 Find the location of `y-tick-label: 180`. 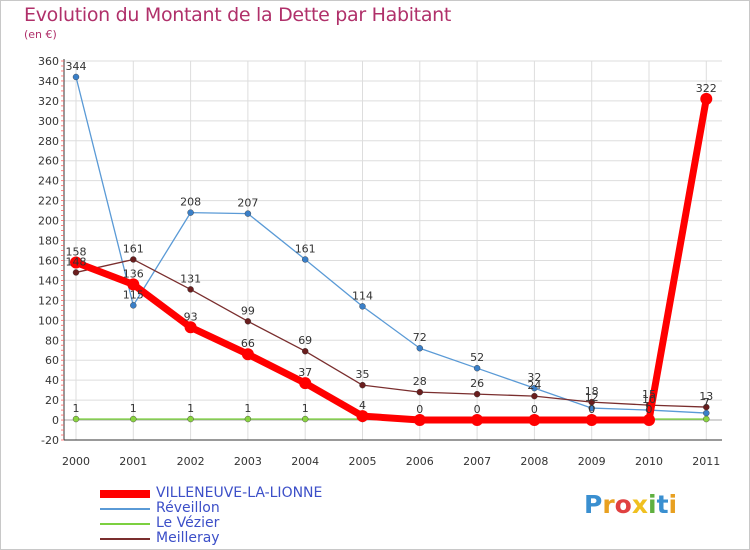

y-tick-label: 180 is located at coordinates (48, 241).